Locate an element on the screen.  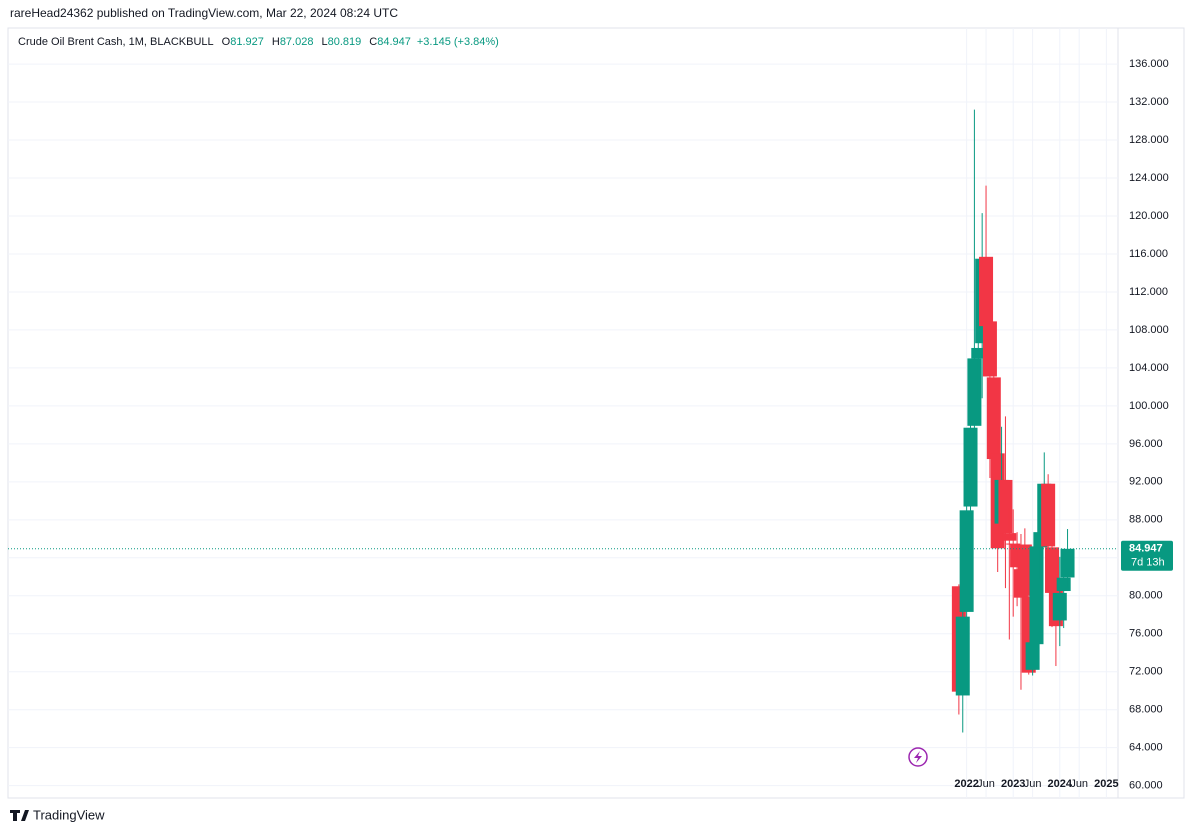
countdown: 7d 13h is located at coordinates (1148, 563).